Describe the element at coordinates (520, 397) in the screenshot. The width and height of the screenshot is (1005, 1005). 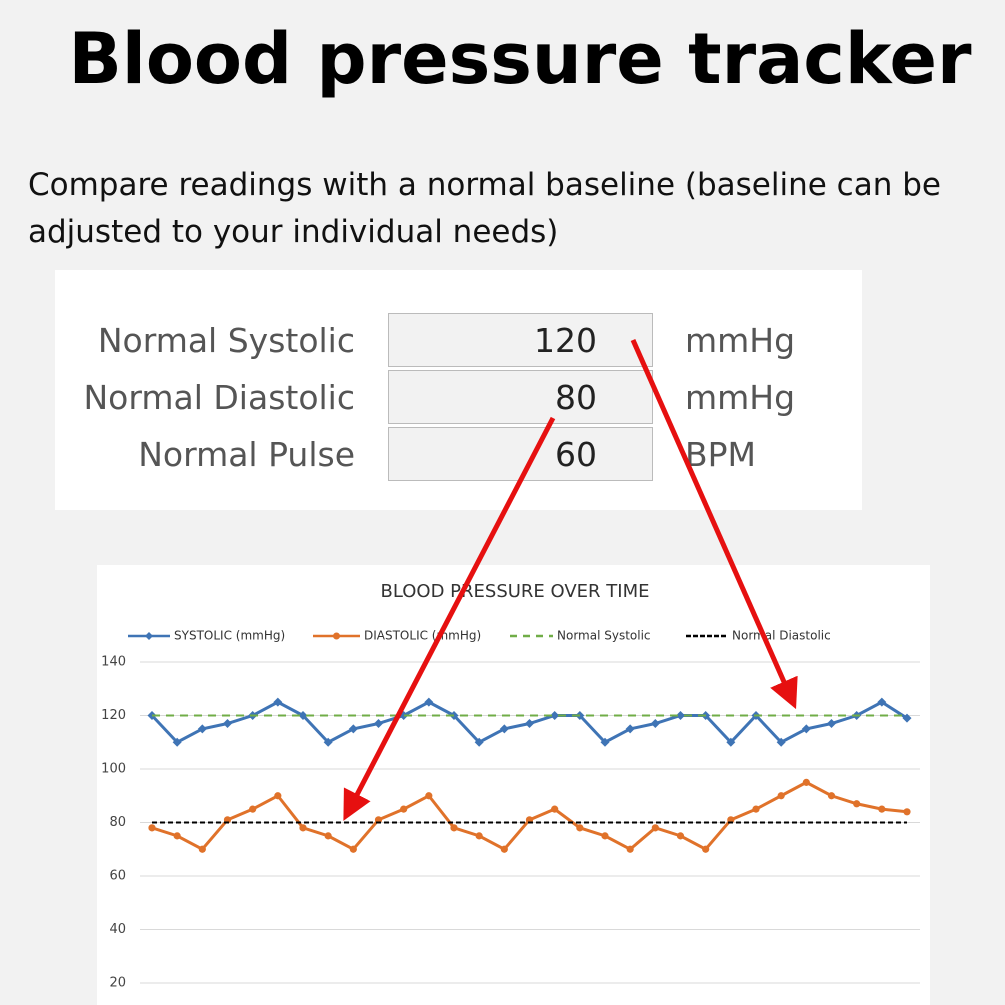
I see `row-value: 80` at that location.